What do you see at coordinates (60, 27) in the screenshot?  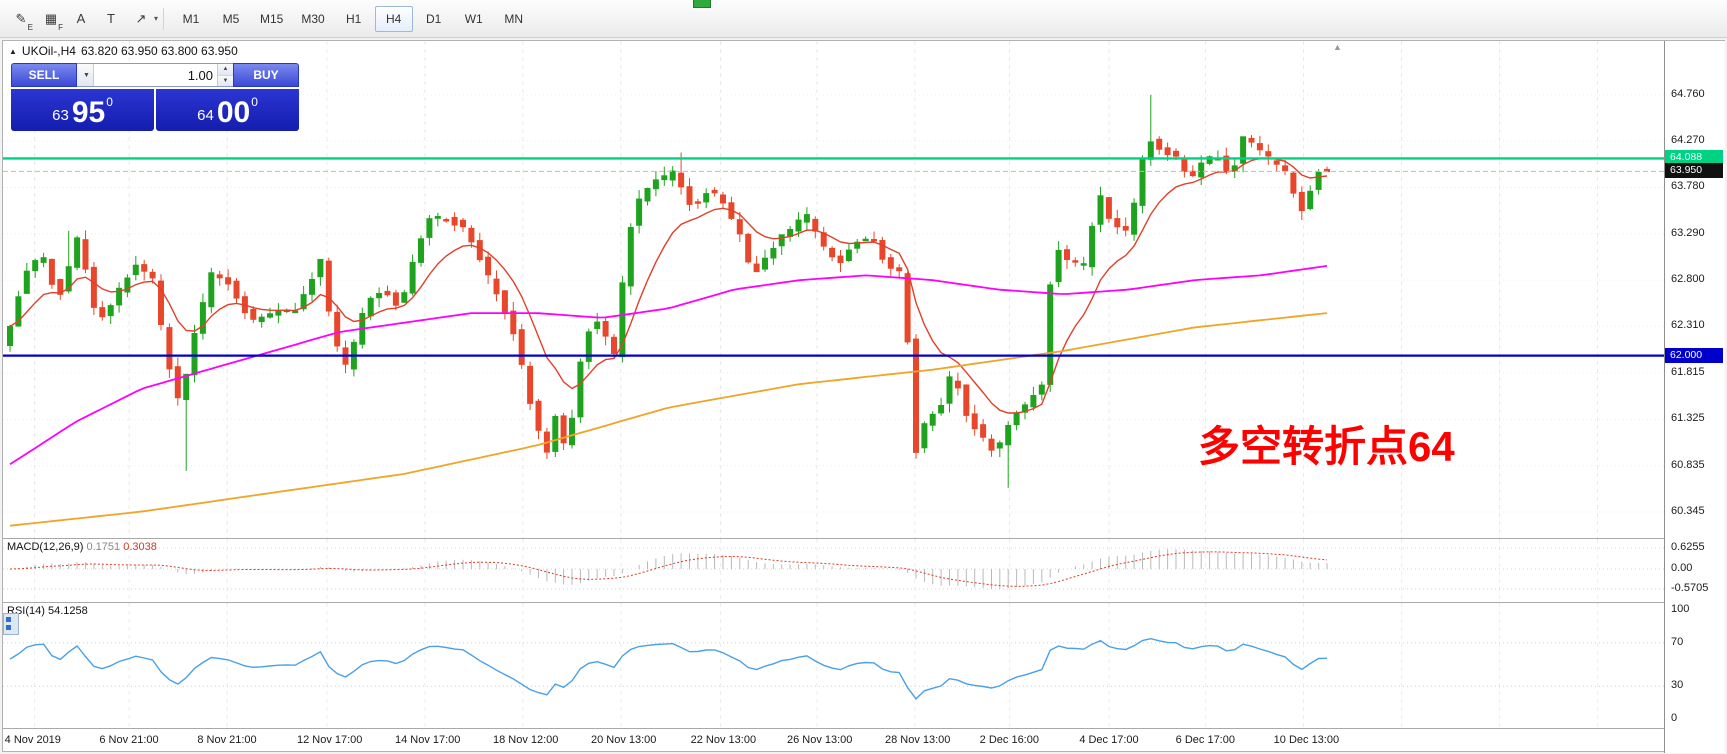 I see `grid-tool-icon-badge: F` at bounding box center [60, 27].